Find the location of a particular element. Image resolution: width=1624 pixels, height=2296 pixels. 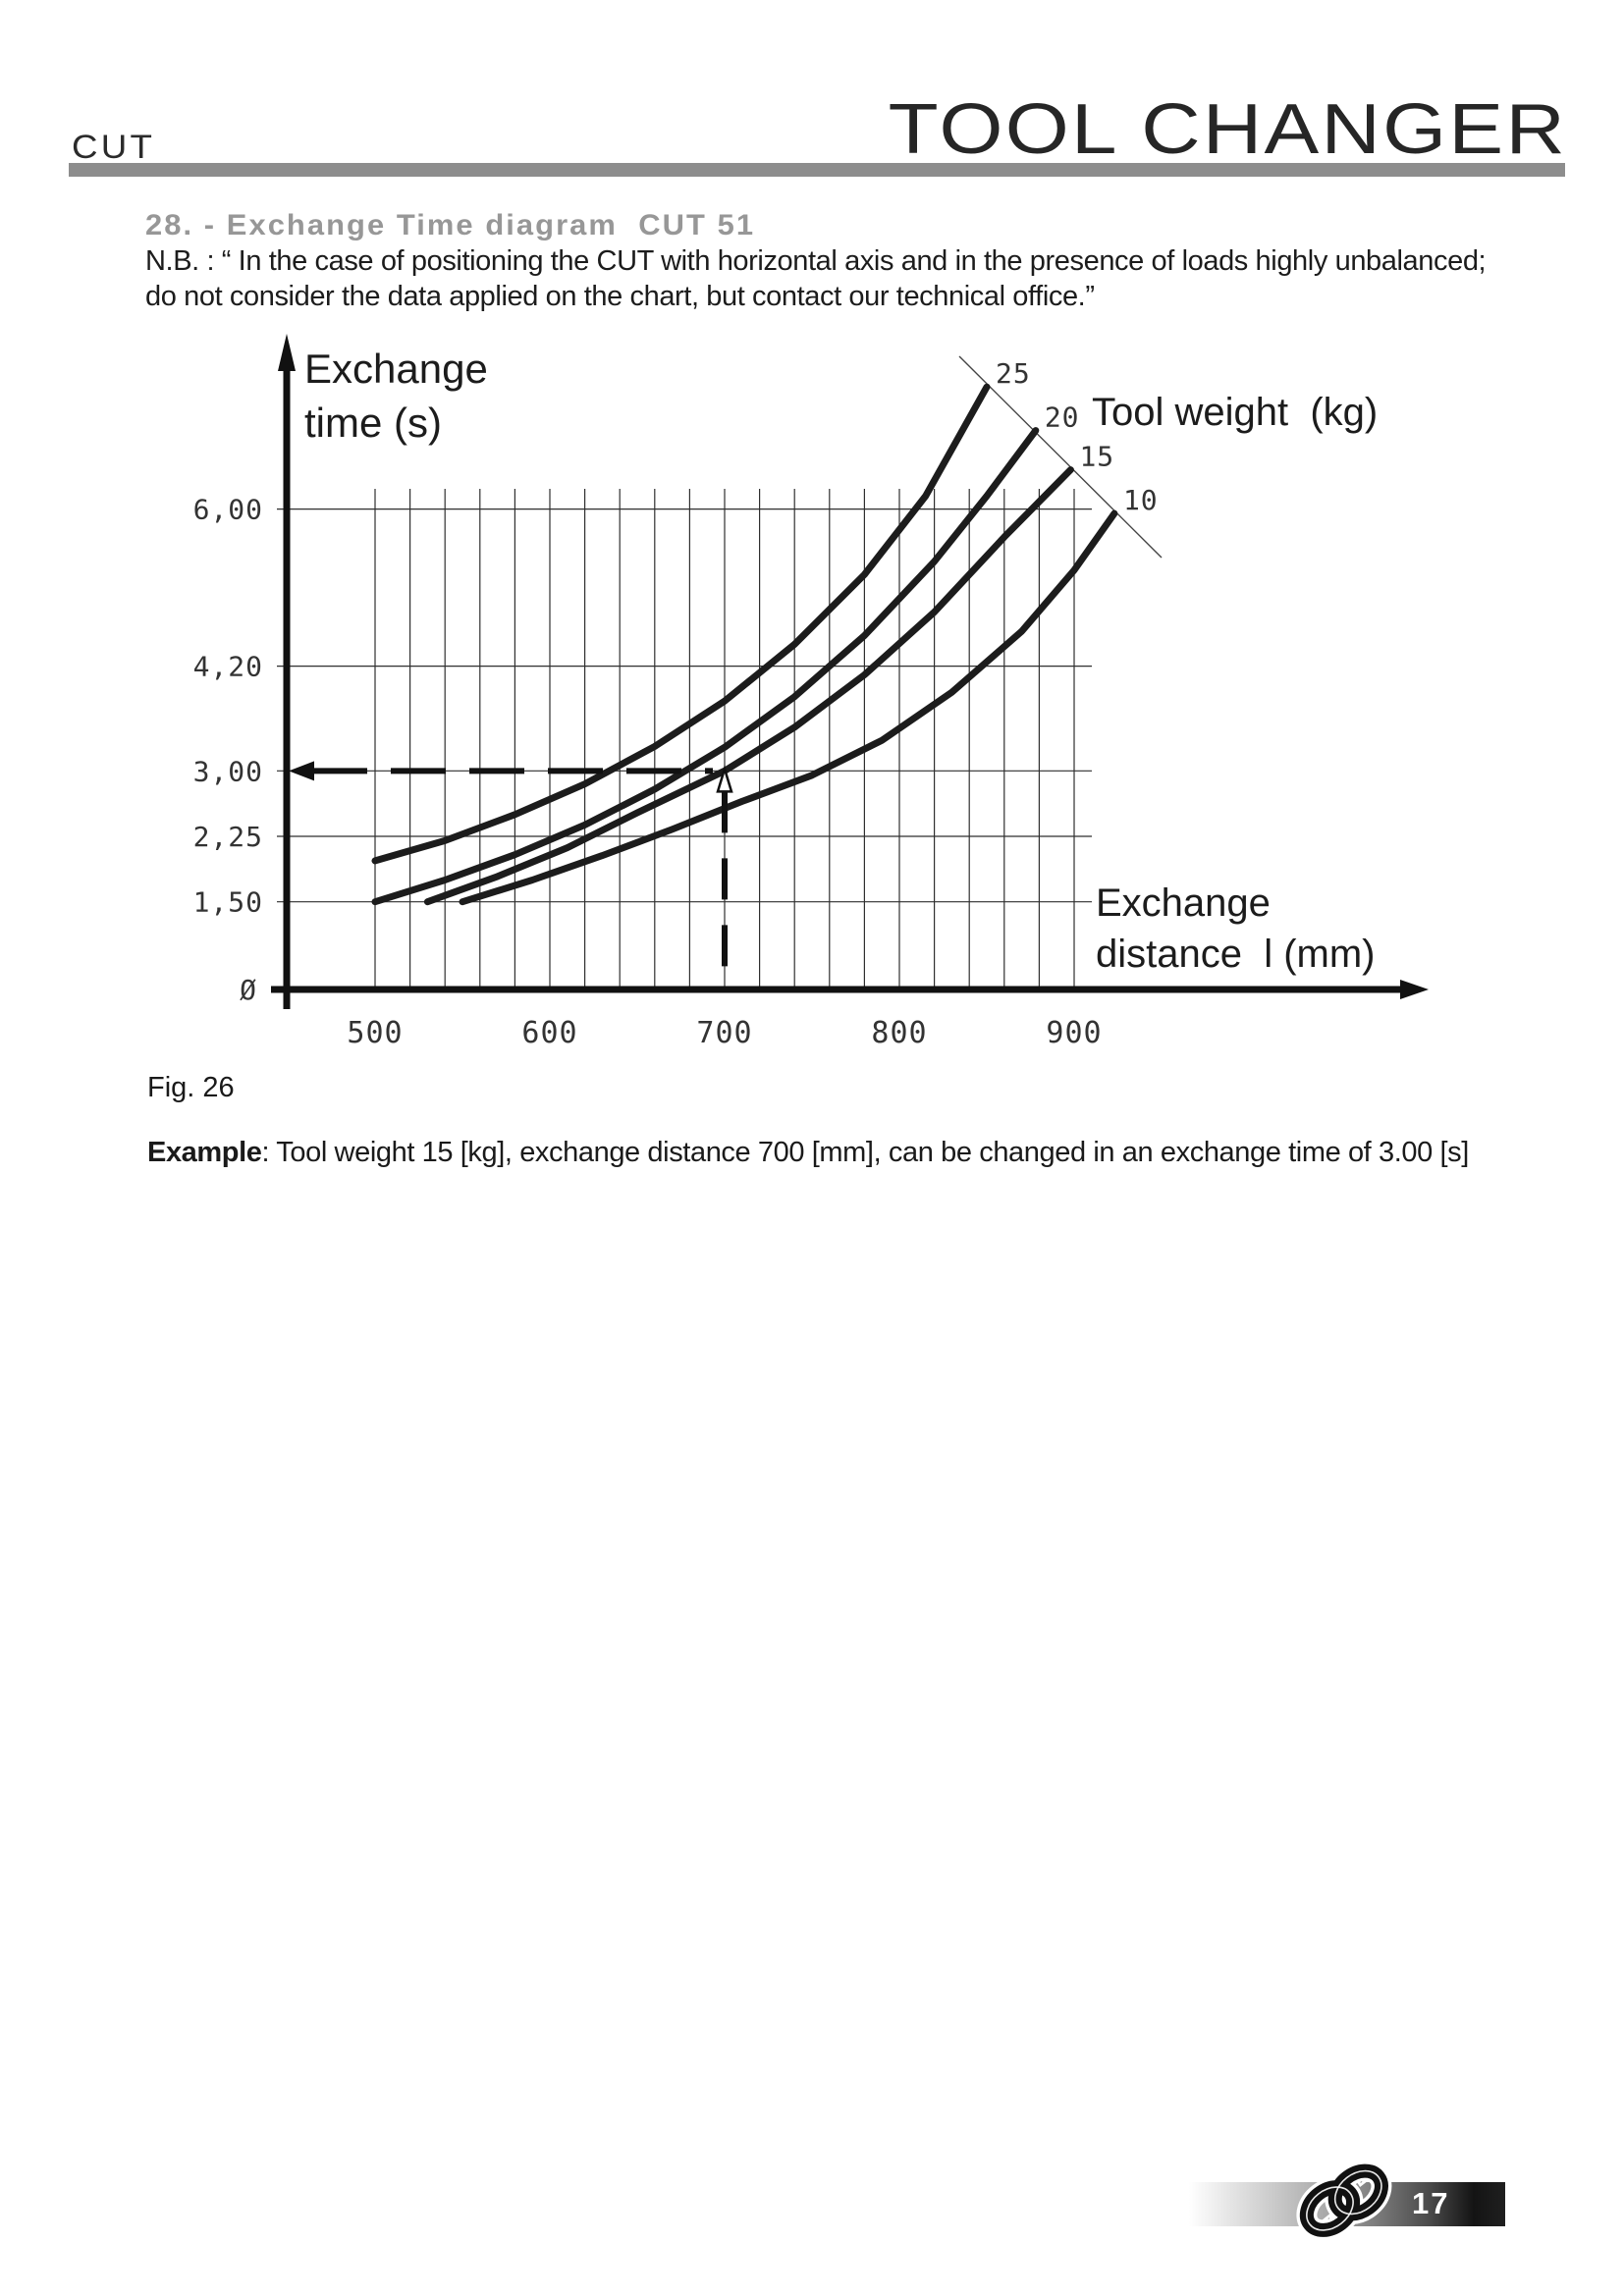

page-title: TOOL CHANGER is located at coordinates (1227, 129).